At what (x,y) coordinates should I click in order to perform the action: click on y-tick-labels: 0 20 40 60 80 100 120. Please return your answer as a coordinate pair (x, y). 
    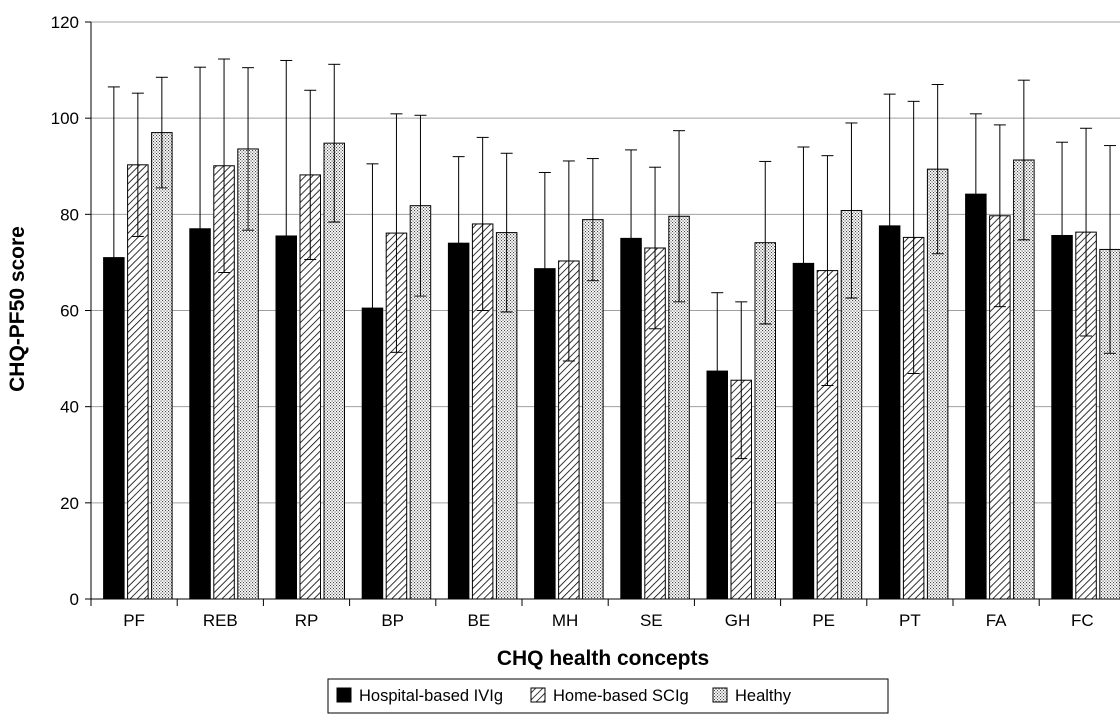
    Looking at the image, I should click on (65, 311).